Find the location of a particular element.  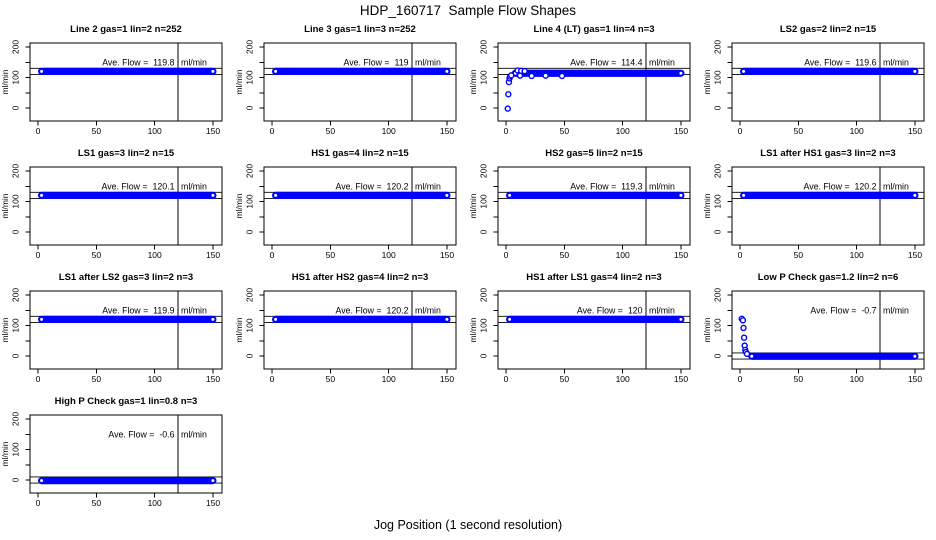

subplot-title: LS1 after LS2 gas=3 lin=2 n=3 is located at coordinates (126, 277).